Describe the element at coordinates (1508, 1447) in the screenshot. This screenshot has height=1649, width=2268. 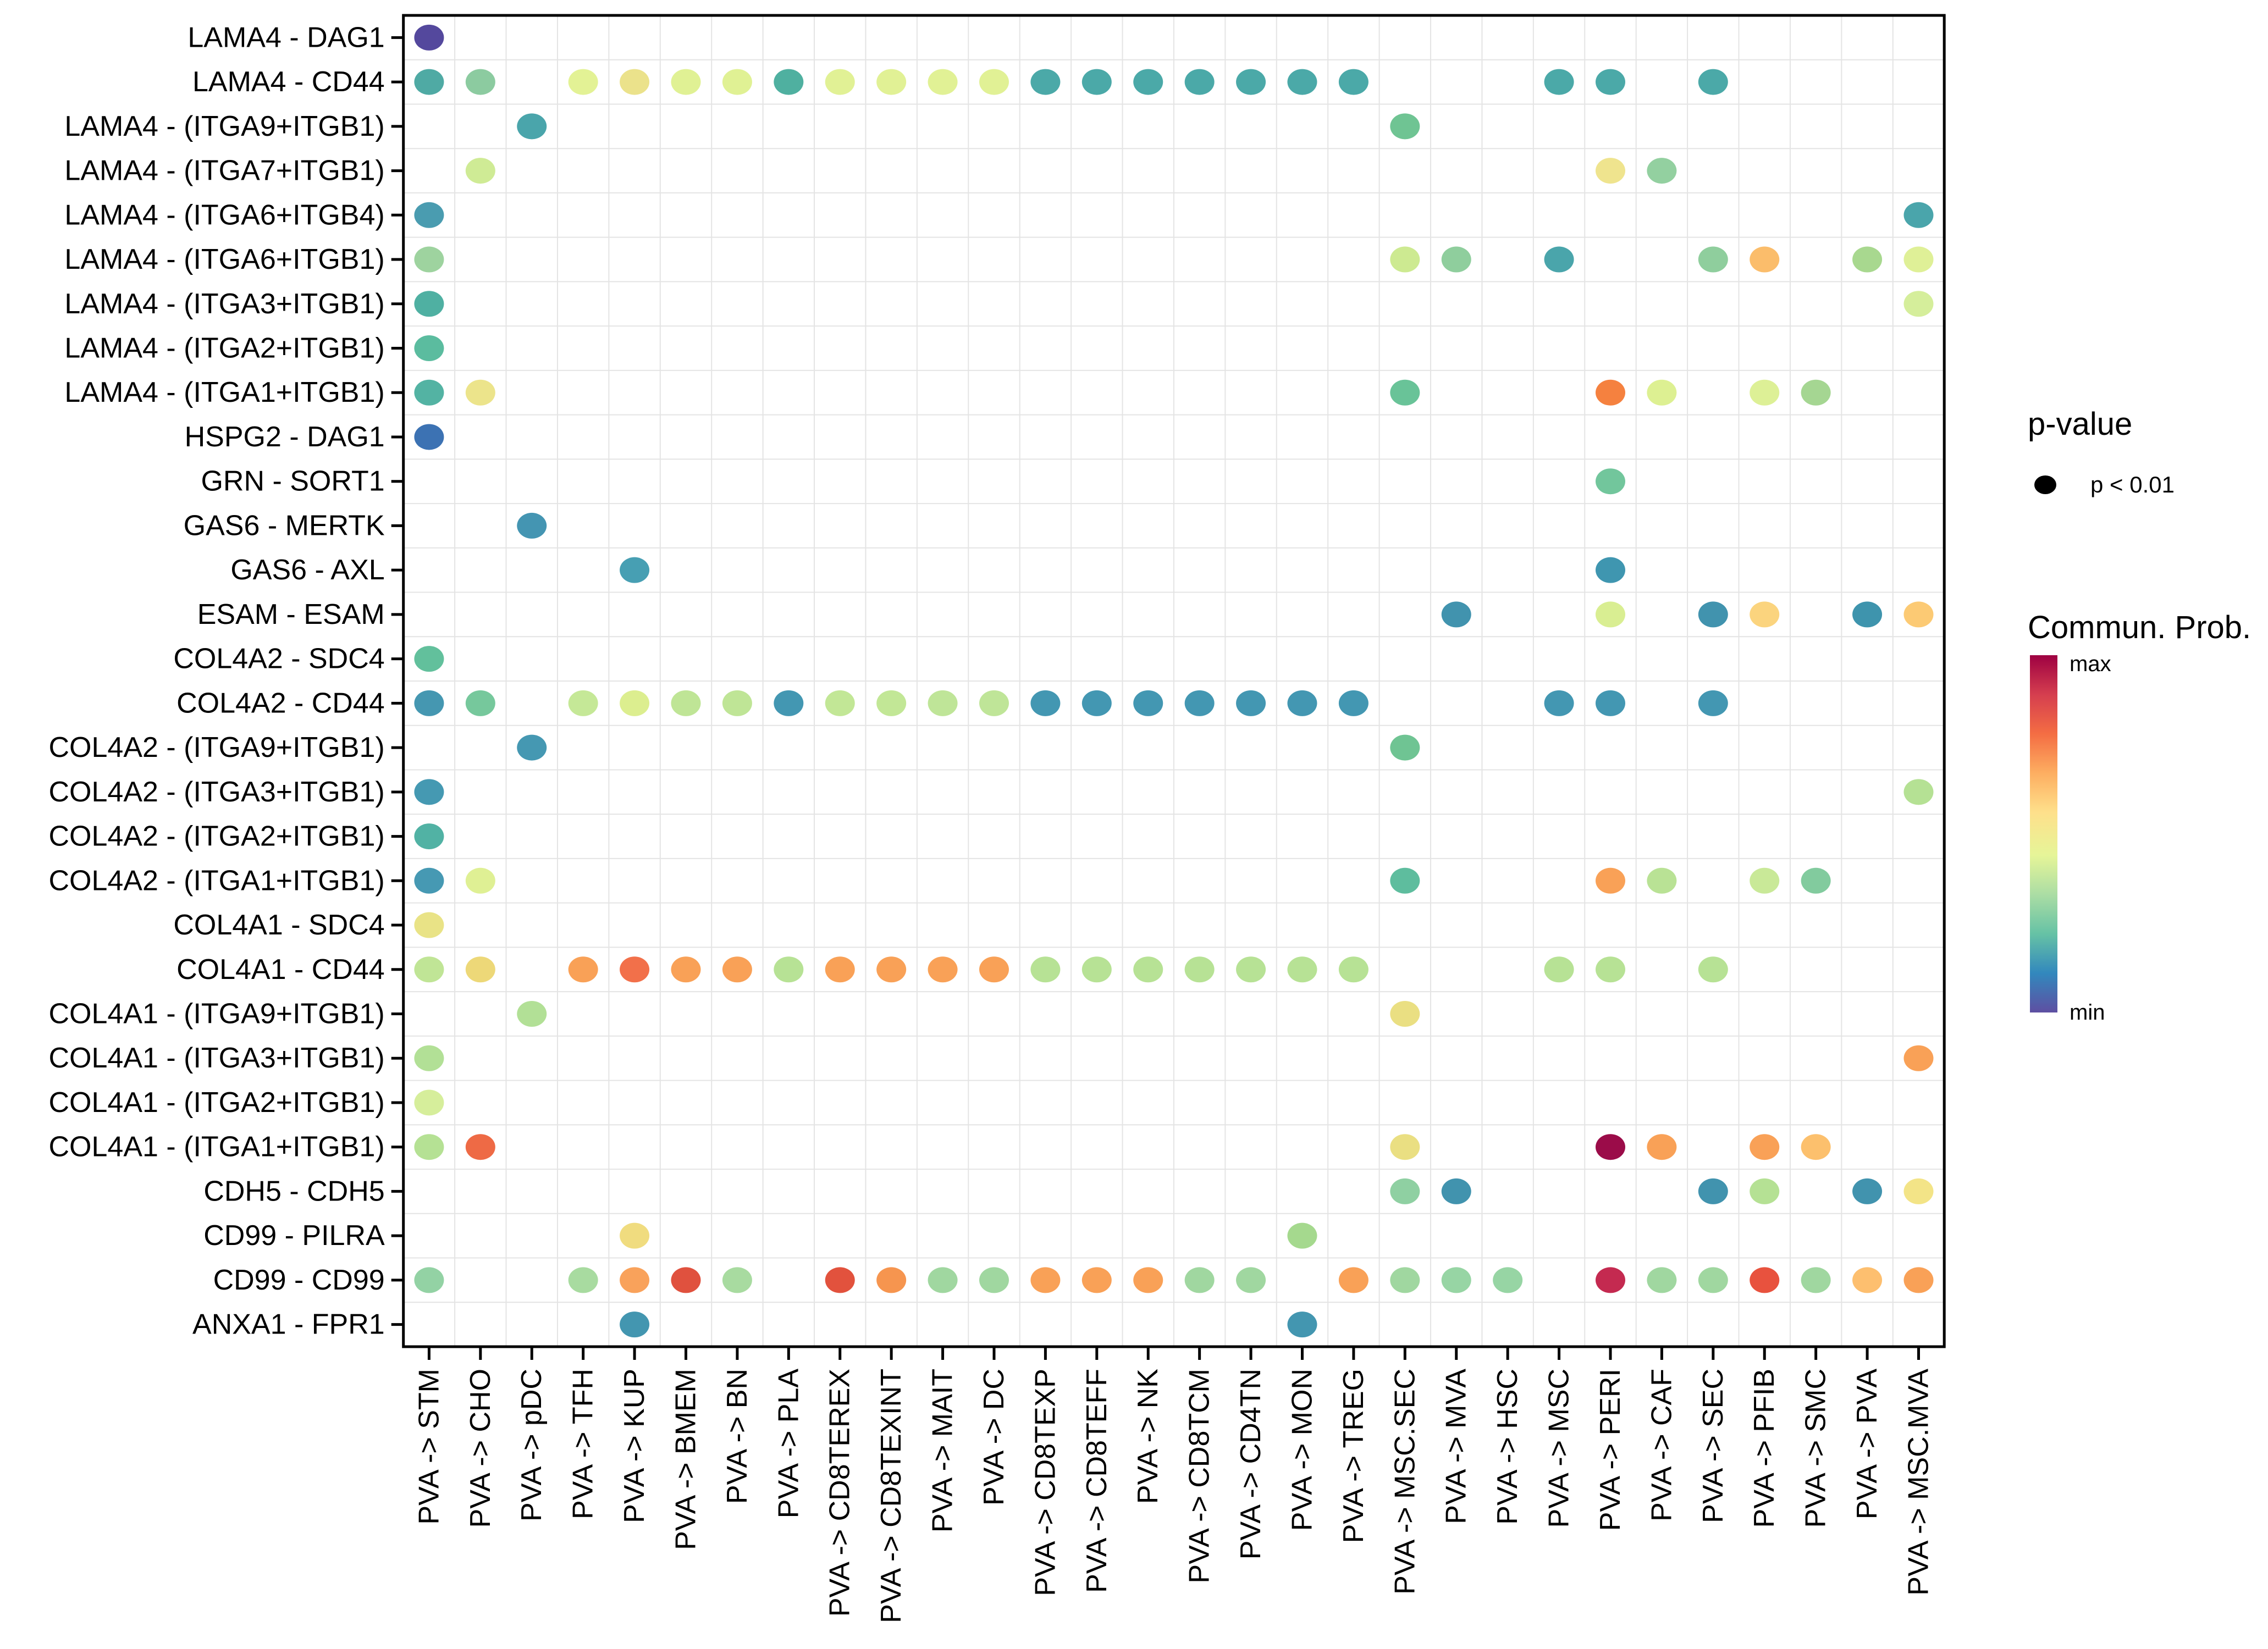
I see `x-tick-label: PVA -> HSC` at that location.